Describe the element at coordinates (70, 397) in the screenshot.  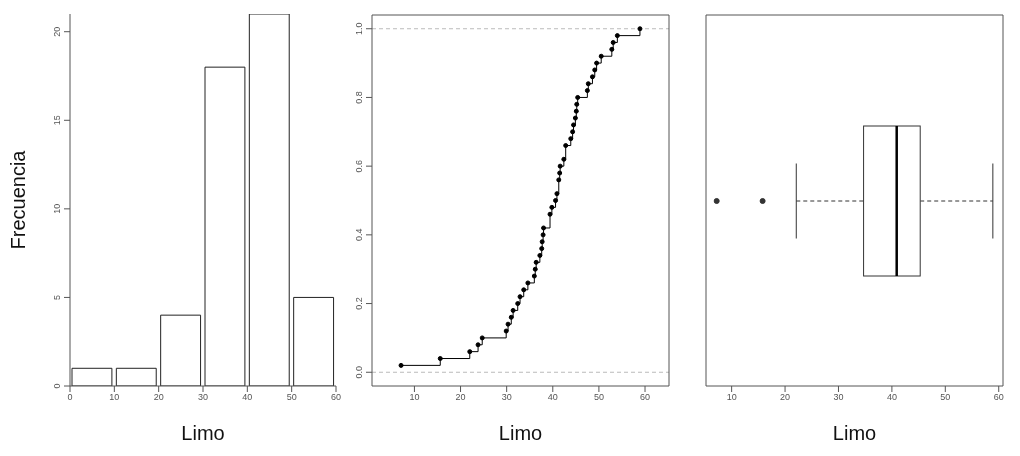
I see `x-tick-label: 0` at that location.